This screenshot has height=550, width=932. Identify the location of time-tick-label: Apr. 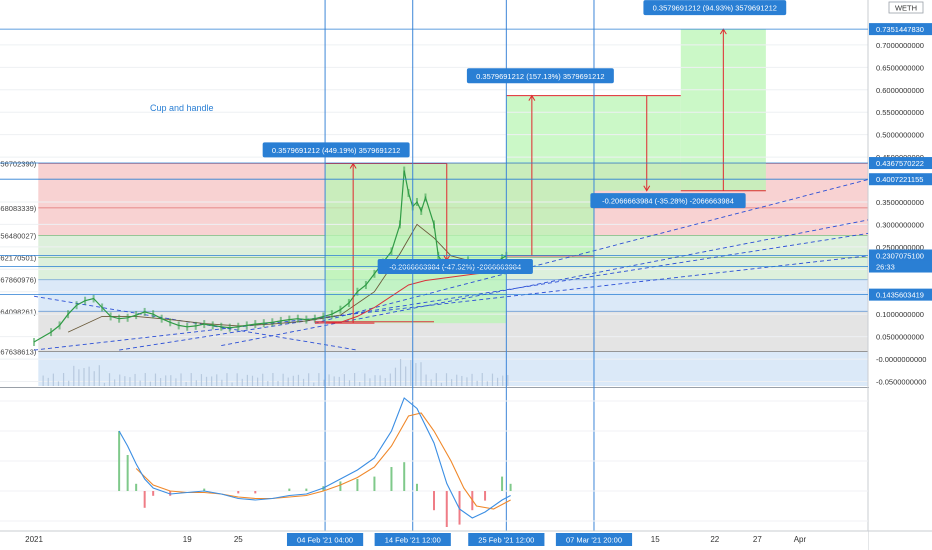
(800, 539).